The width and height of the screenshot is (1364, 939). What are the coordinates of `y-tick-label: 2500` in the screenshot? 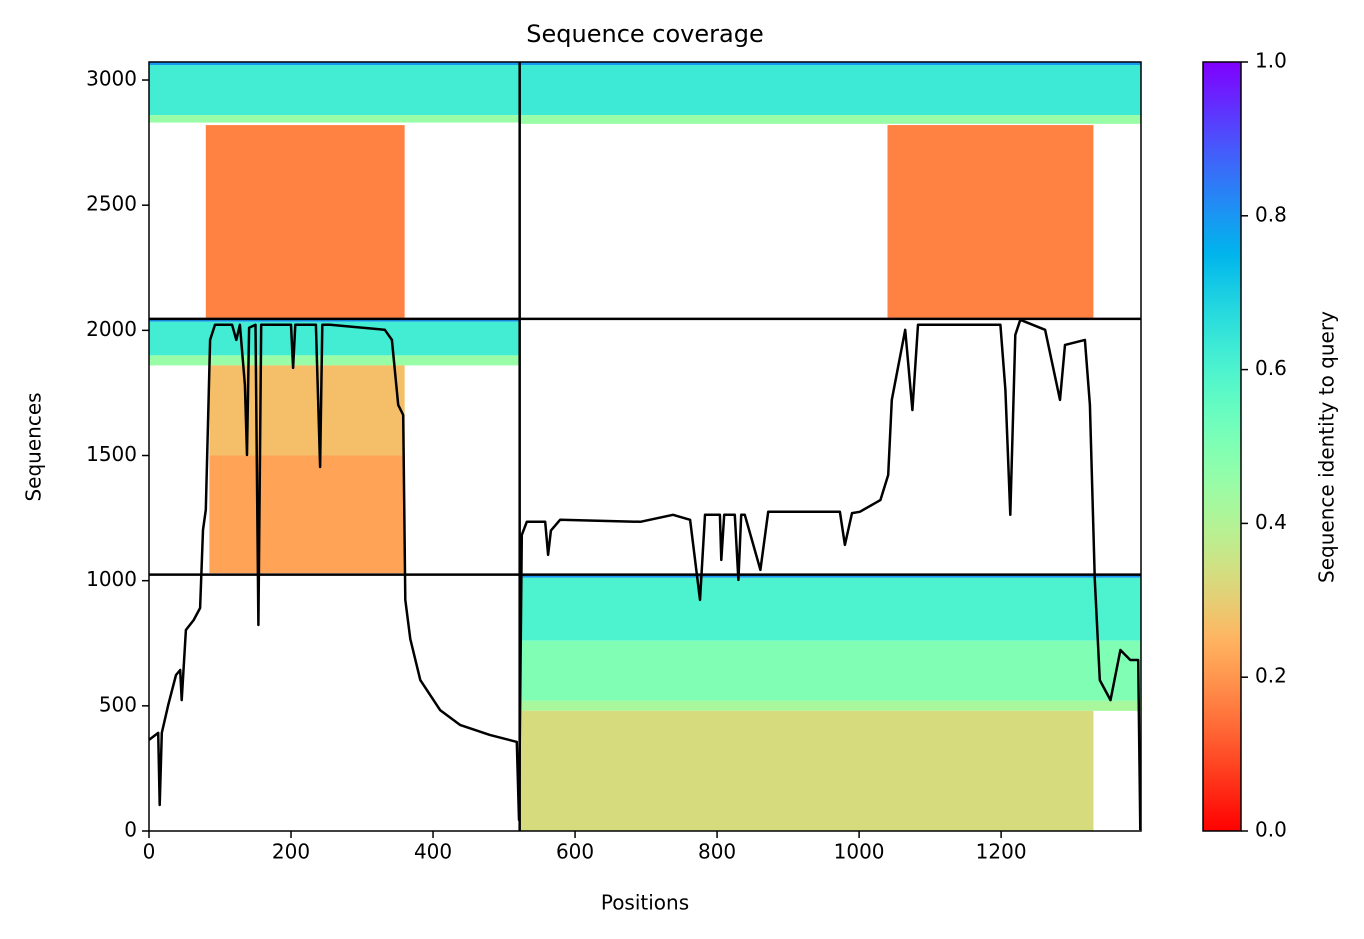 It's located at (111, 204).